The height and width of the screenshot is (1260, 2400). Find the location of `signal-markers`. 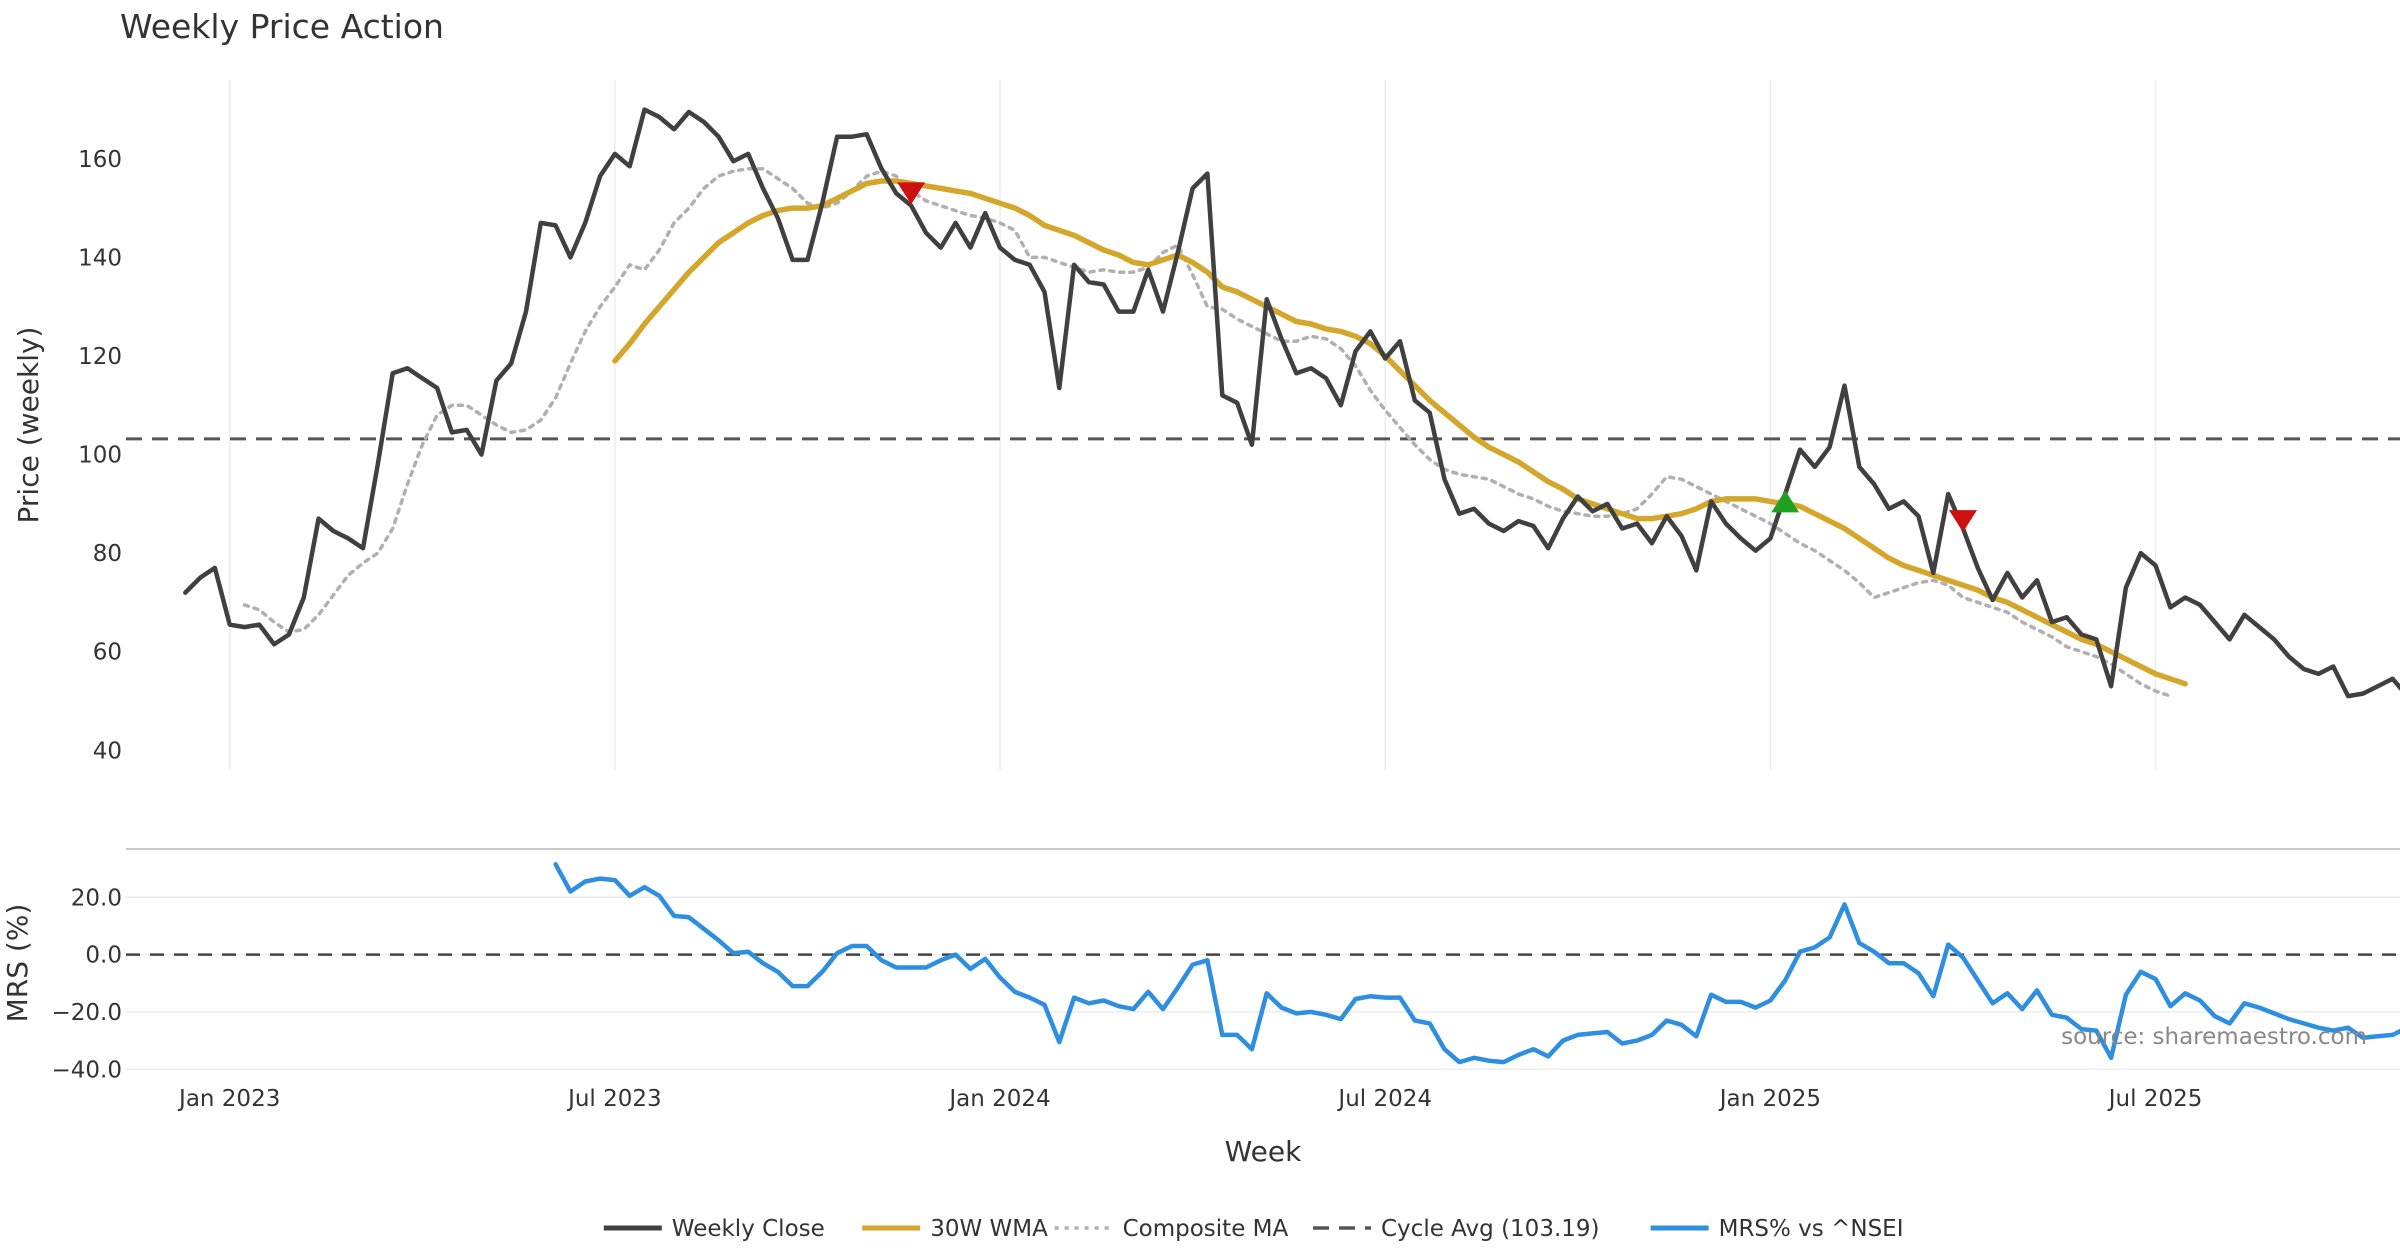

signal-markers is located at coordinates (1437, 357).